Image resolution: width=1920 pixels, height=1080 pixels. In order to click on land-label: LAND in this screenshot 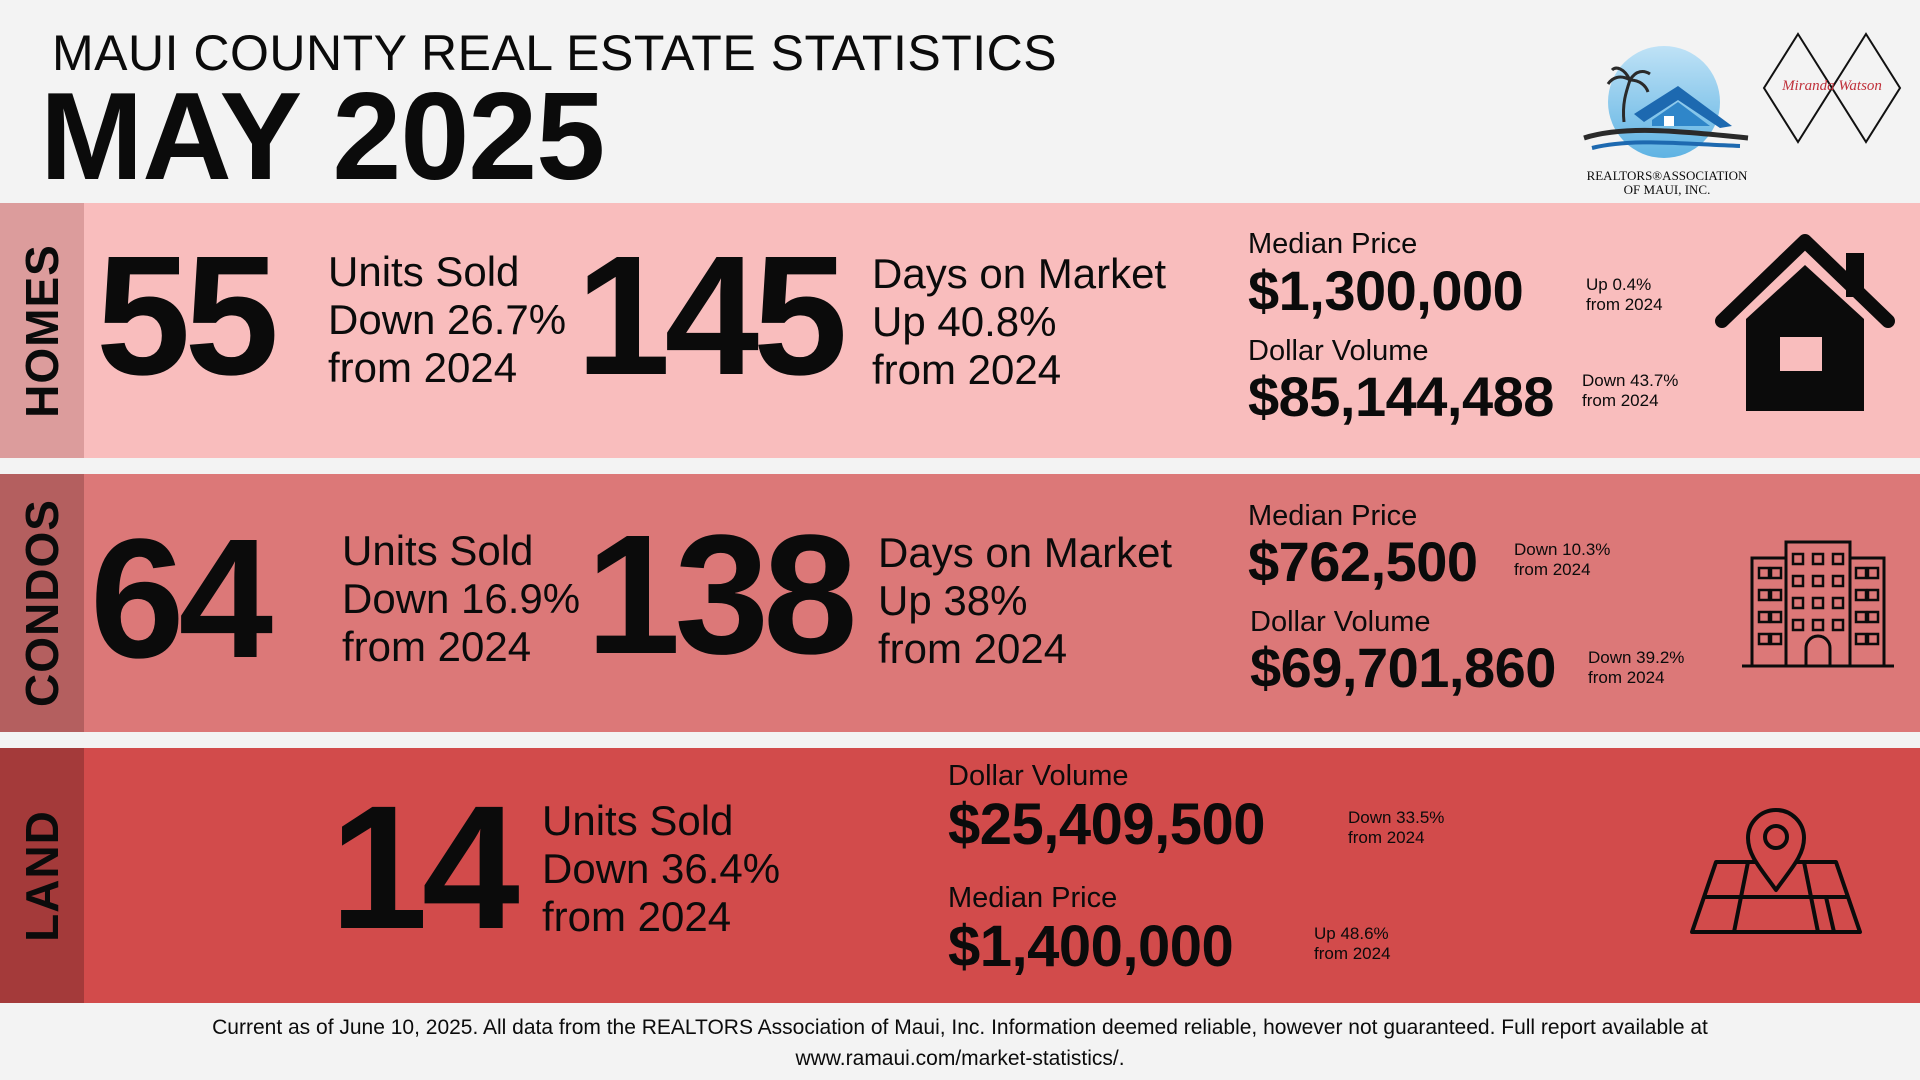, I will do `click(42, 875)`.